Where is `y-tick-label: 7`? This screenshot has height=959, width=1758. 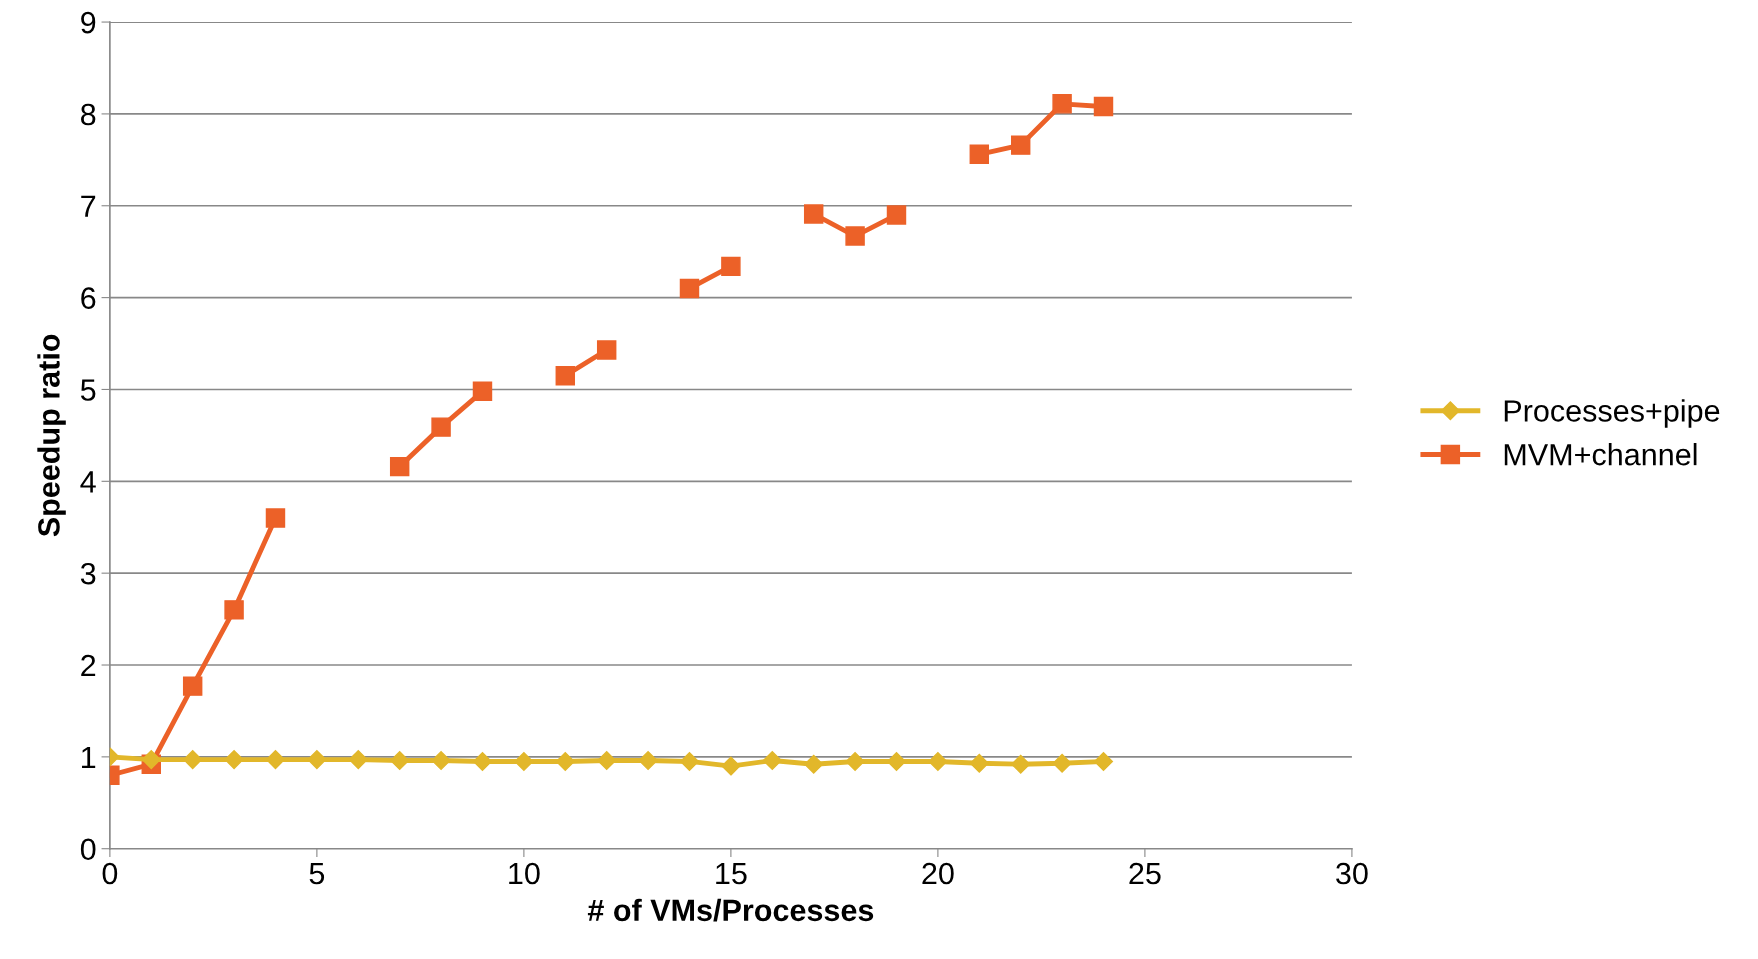
y-tick-label: 7 is located at coordinates (88, 206).